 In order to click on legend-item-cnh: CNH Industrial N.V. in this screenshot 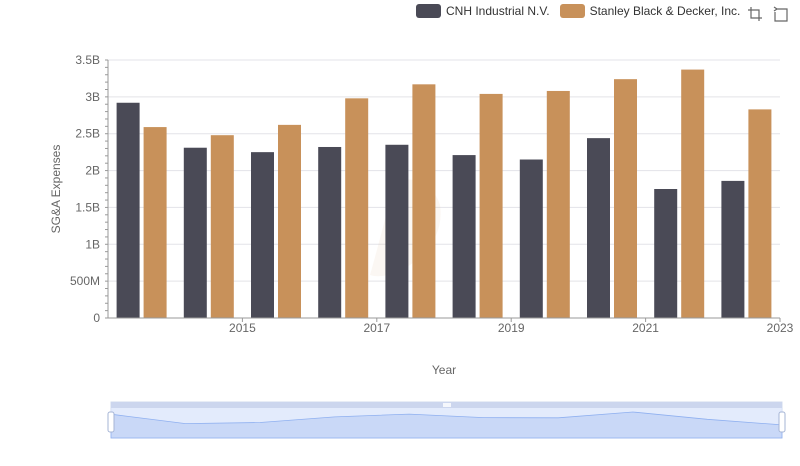, I will do `click(483, 11)`.